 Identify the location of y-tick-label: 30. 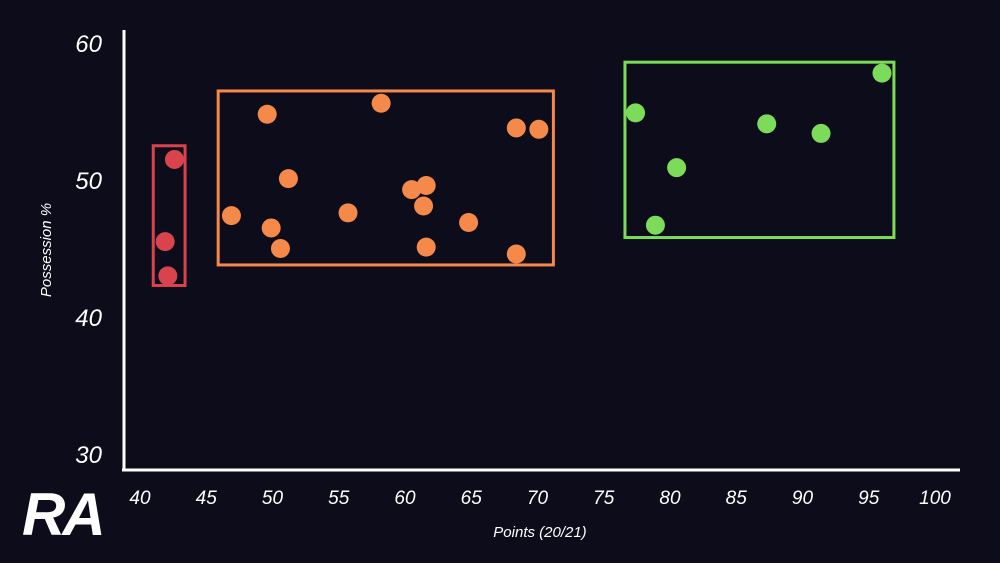
(88, 455).